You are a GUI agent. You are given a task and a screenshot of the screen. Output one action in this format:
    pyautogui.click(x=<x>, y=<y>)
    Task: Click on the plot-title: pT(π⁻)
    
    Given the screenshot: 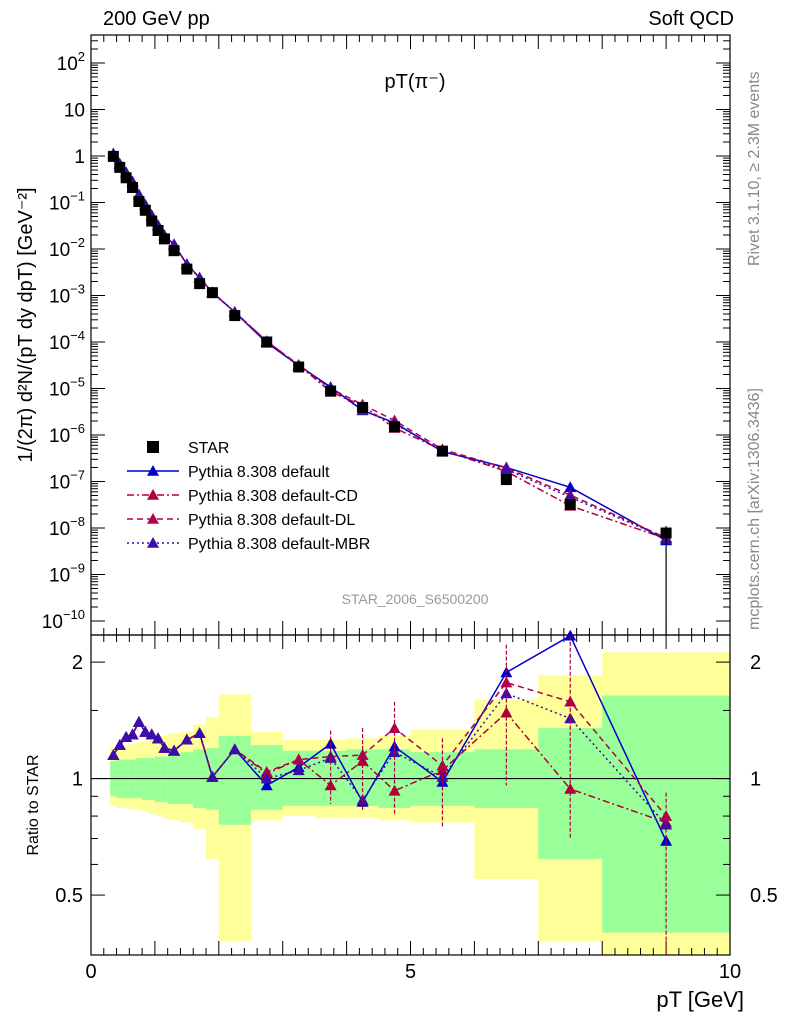 What is the action you would take?
    pyautogui.click(x=414, y=82)
    